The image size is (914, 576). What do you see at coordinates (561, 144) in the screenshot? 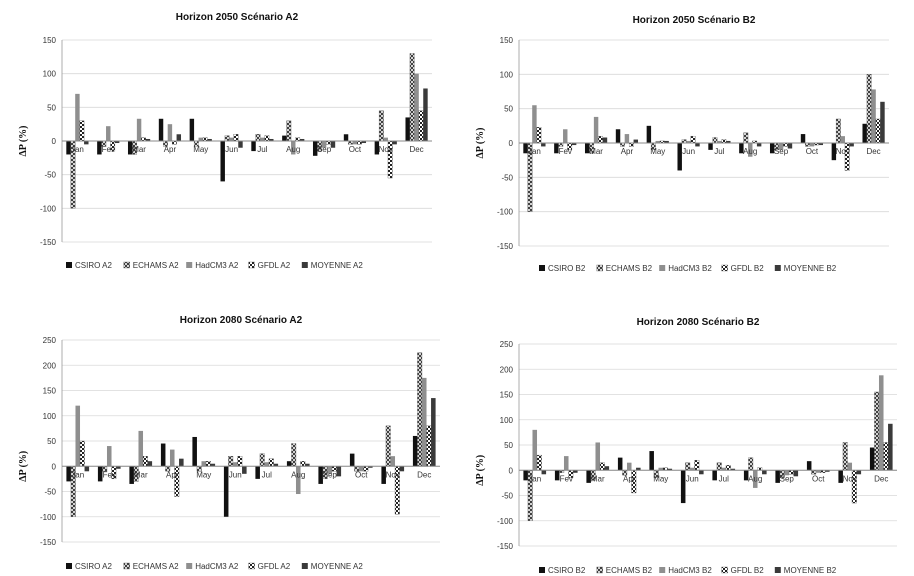
I see `bar-echams-fev` at bounding box center [561, 144].